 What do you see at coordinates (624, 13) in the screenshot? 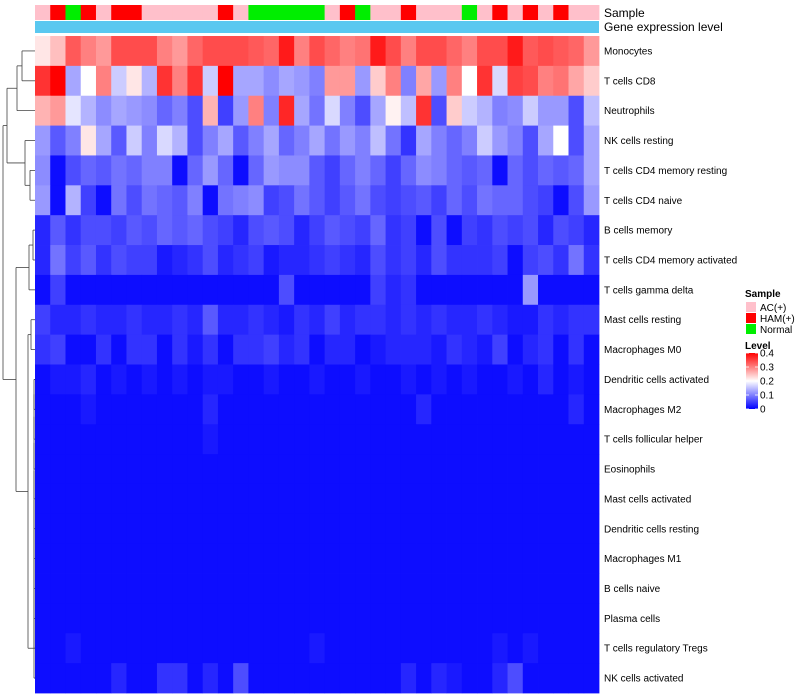
I see `sample-annotation-label: Sample` at bounding box center [624, 13].